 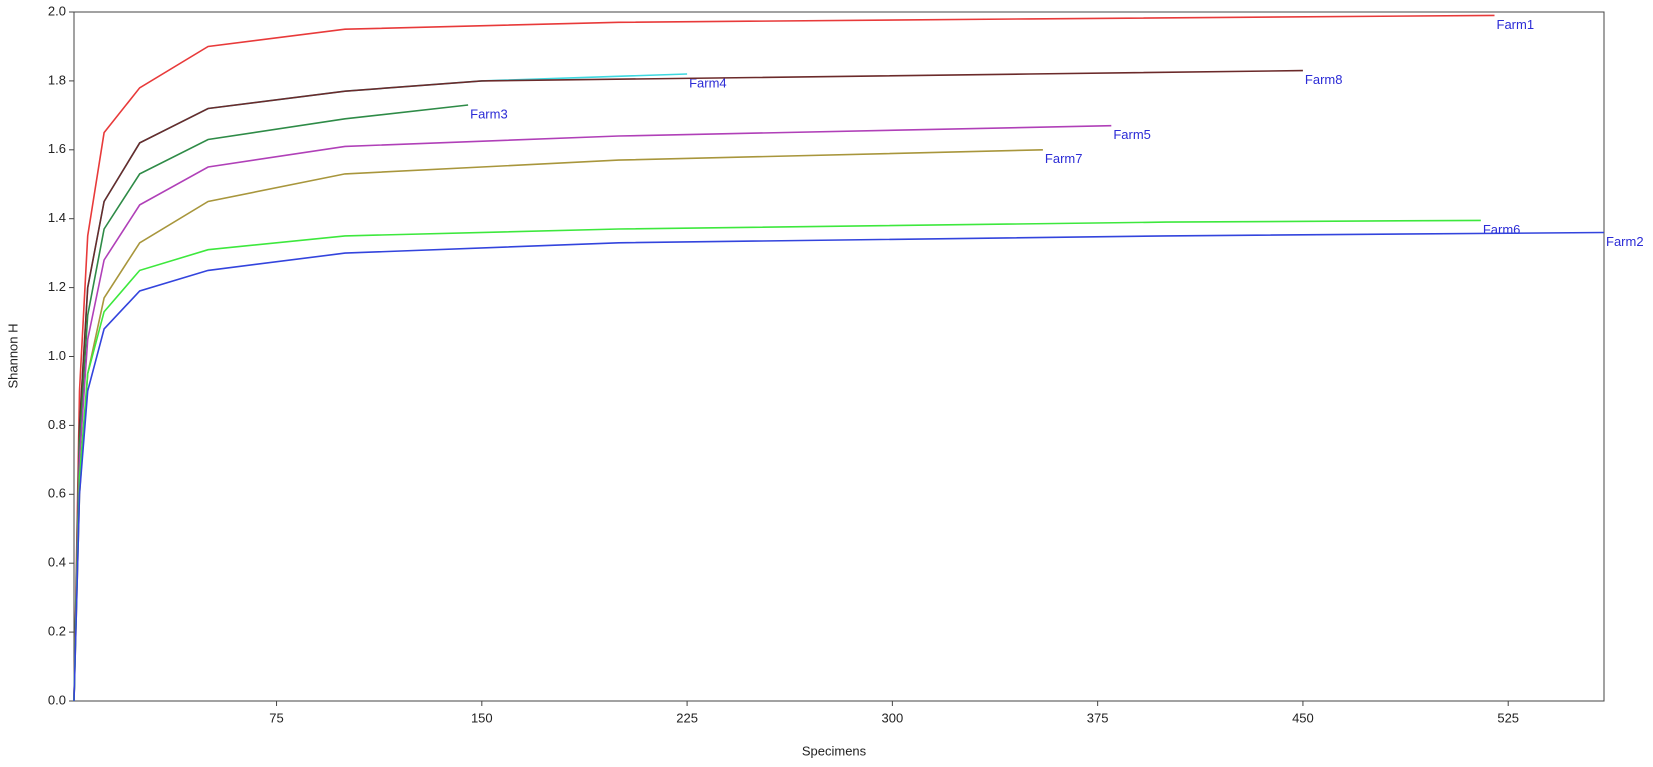 I want to click on y-tick-label: 1.6, so click(x=57, y=148).